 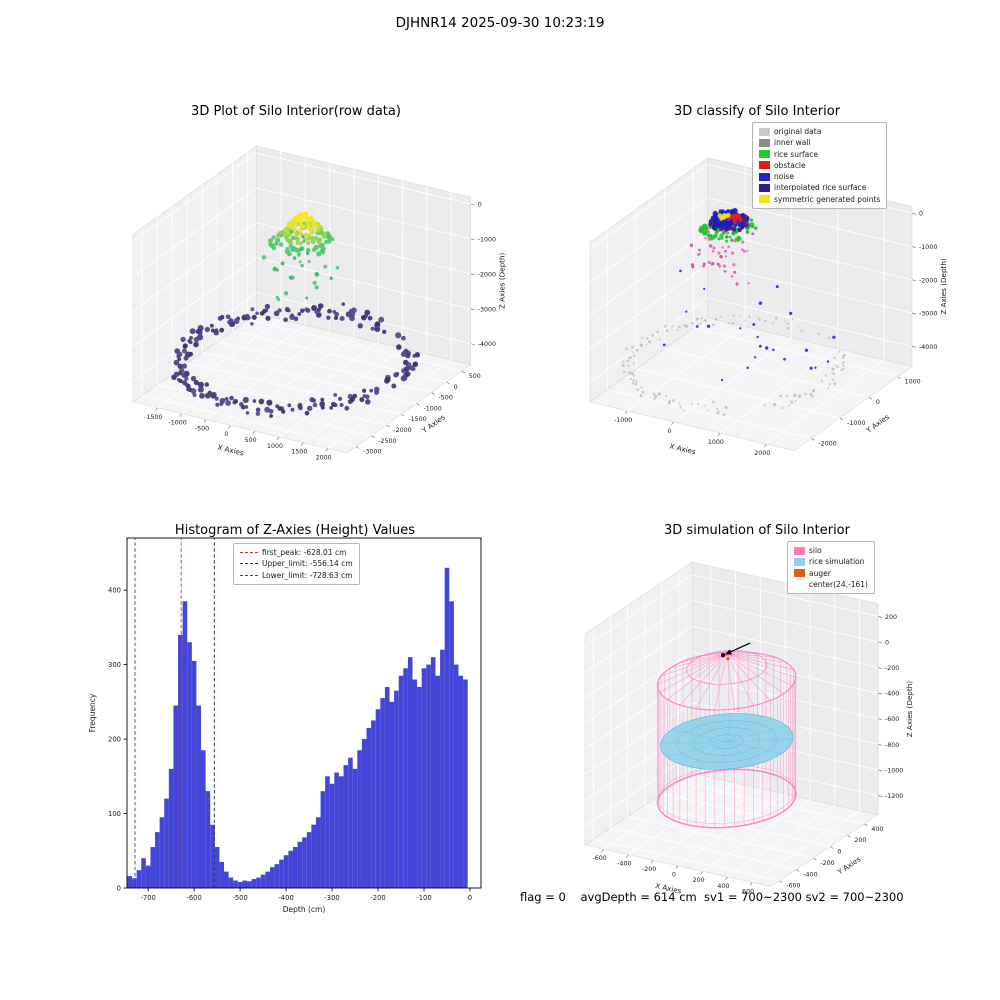 What do you see at coordinates (456, 387) in the screenshot?
I see `y-tick-label: 0` at bounding box center [456, 387].